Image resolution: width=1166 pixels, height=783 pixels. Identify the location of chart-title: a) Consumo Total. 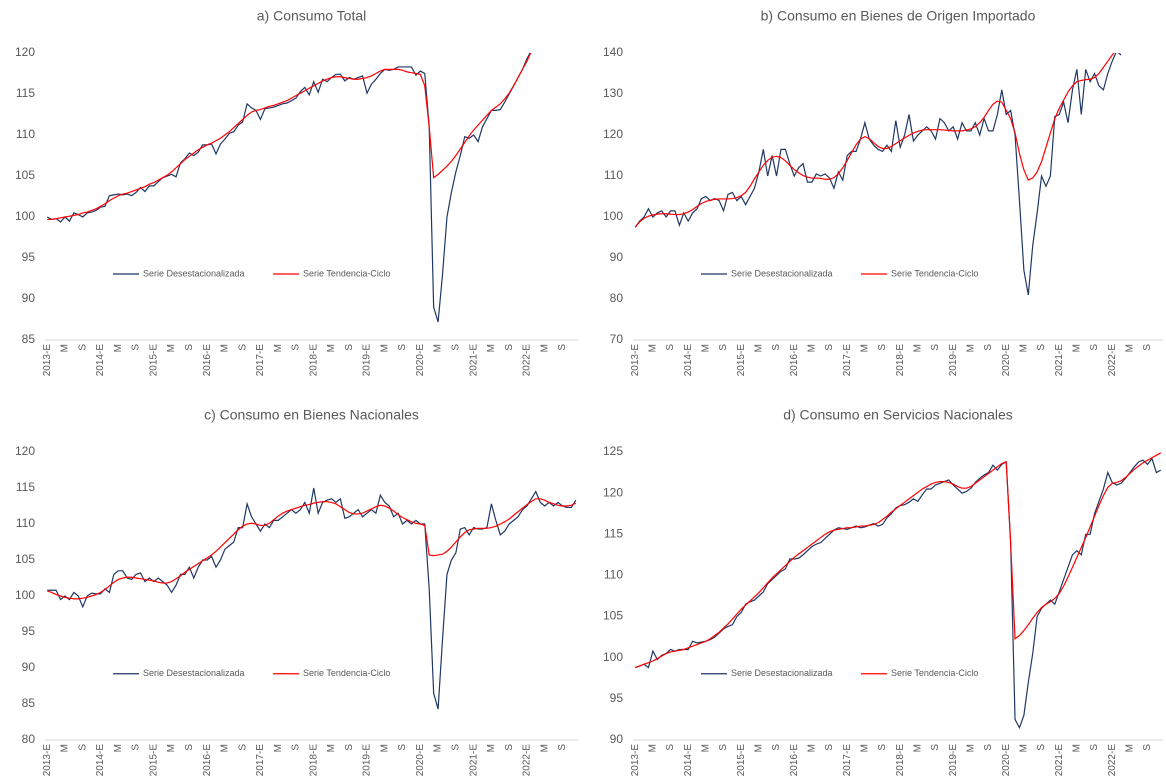
(311, 16).